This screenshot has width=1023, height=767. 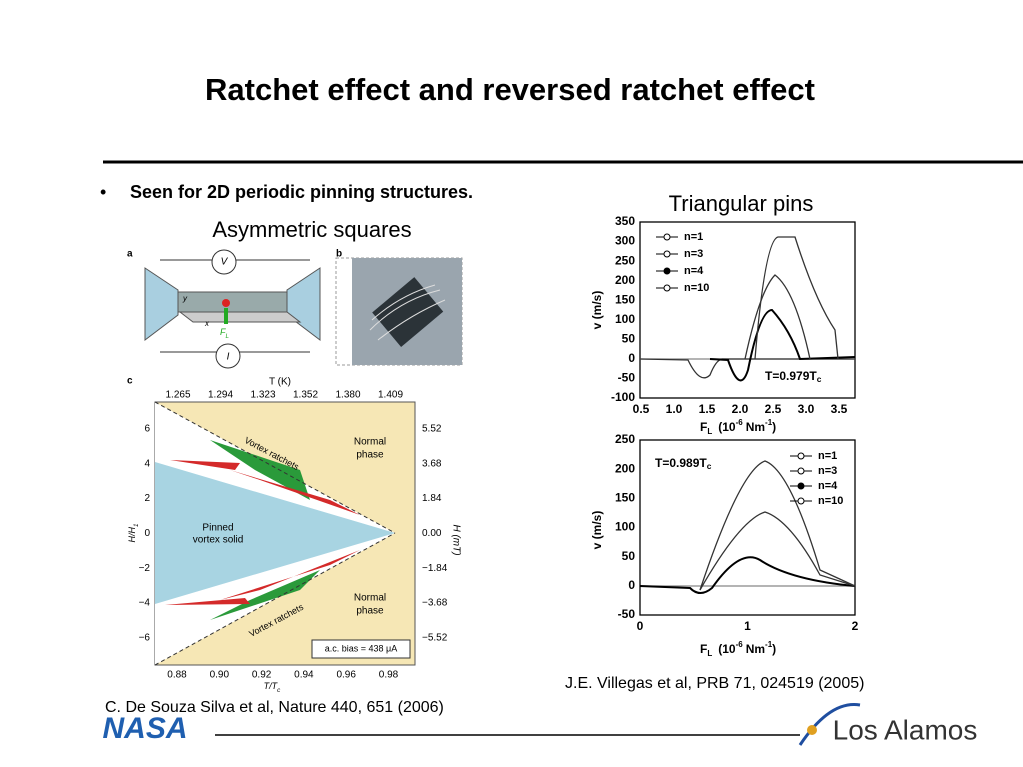 I want to click on label: 3.68, so click(x=432, y=463).